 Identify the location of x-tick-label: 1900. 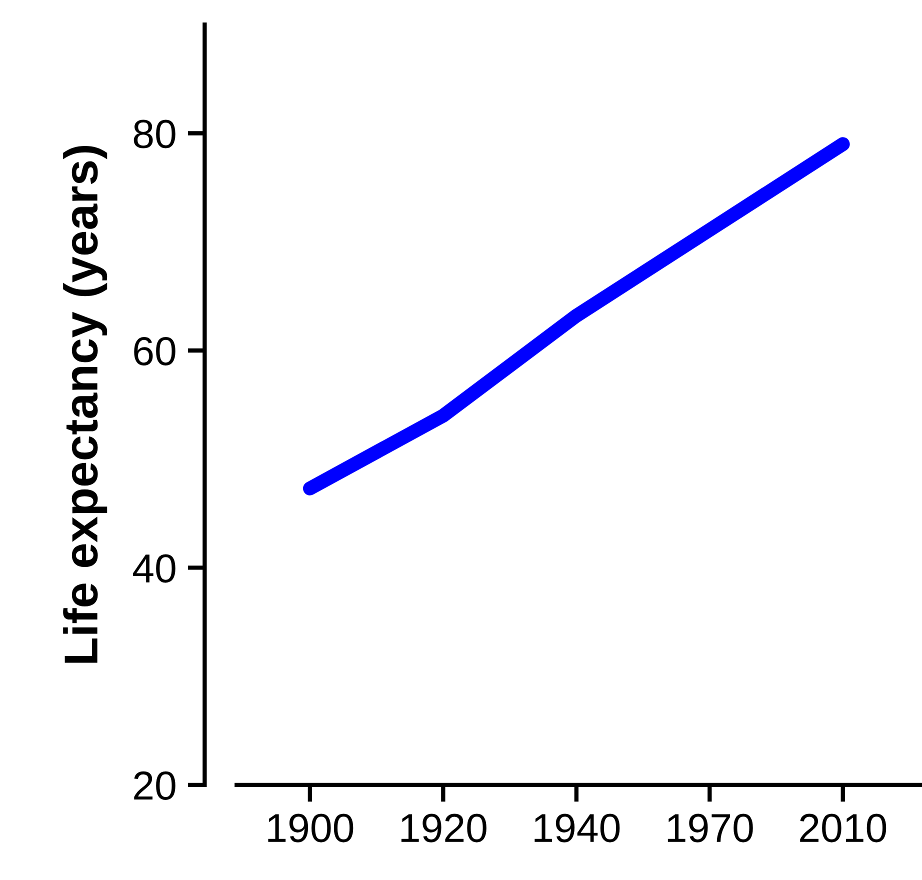
(311, 828).